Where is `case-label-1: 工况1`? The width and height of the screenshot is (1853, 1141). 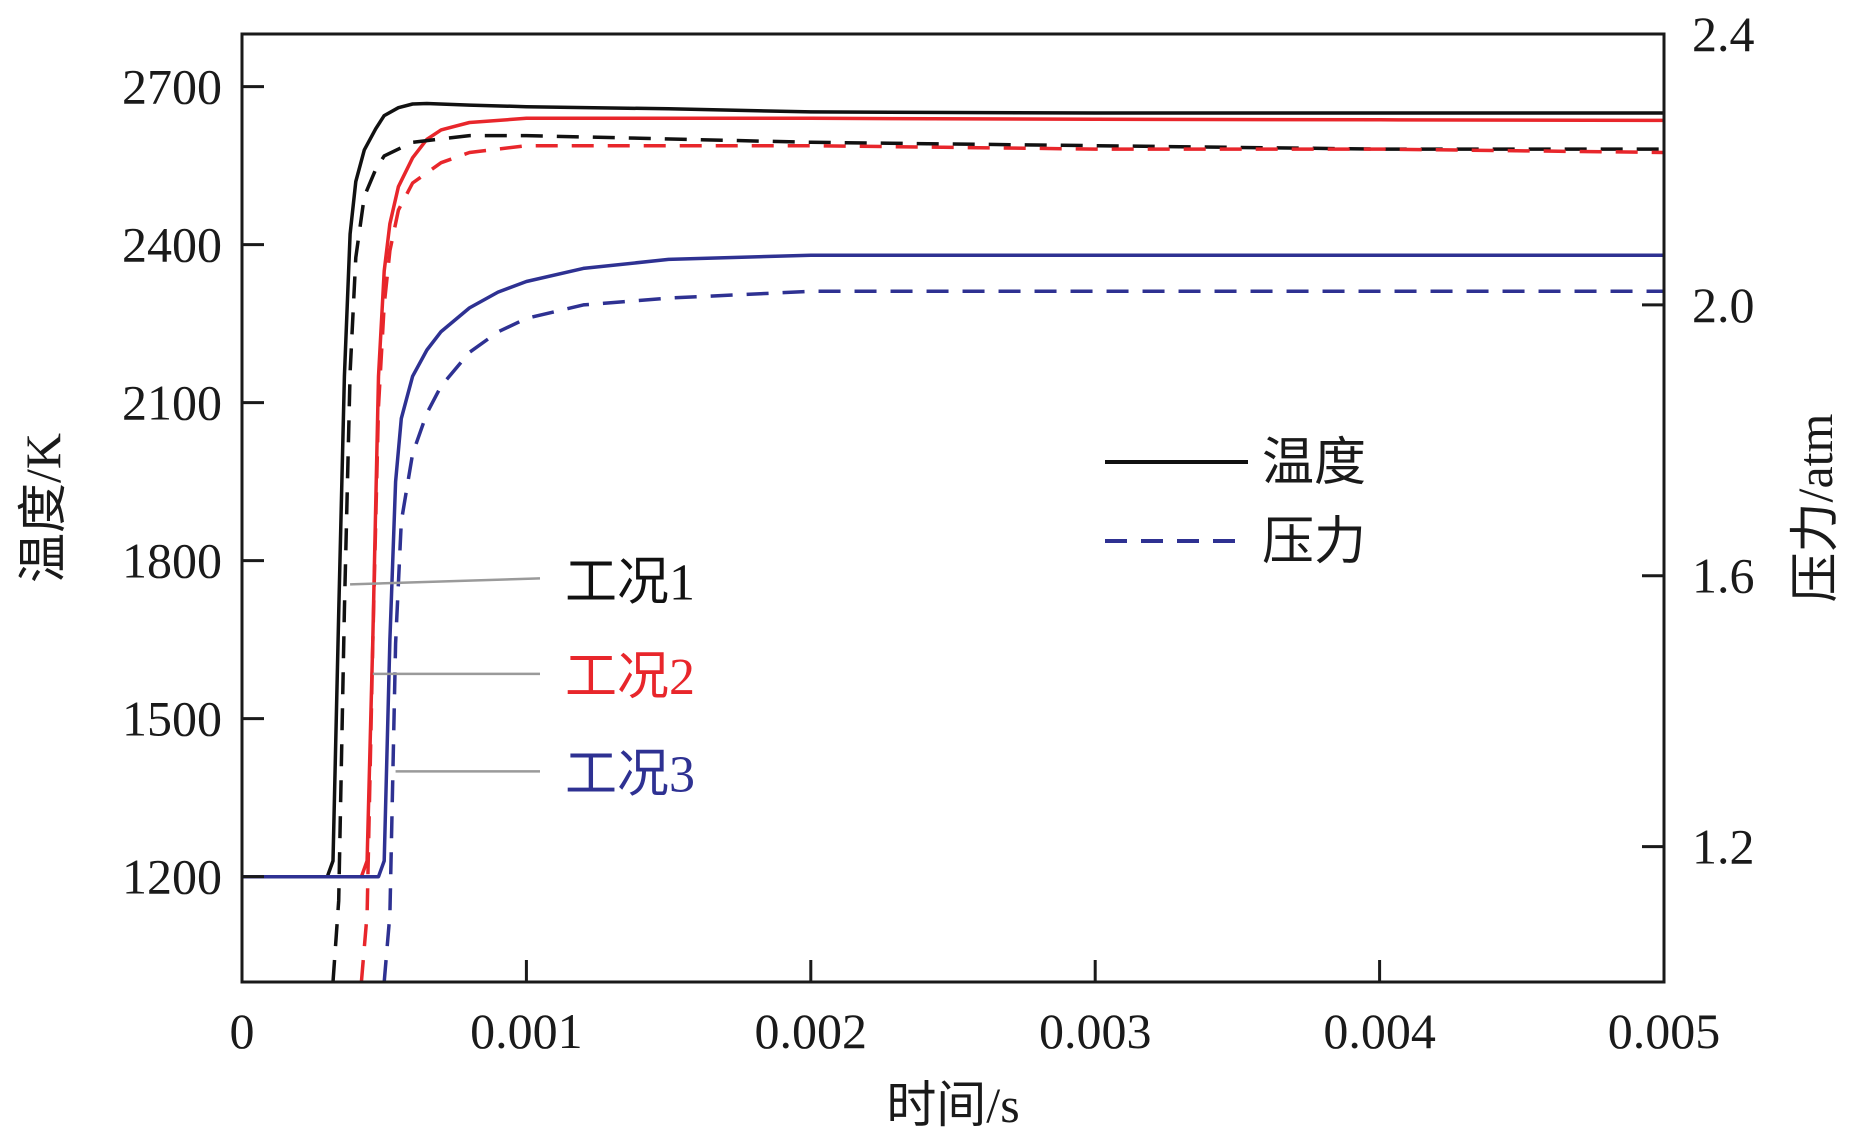
case-label-1: 工况1 is located at coordinates (630, 582).